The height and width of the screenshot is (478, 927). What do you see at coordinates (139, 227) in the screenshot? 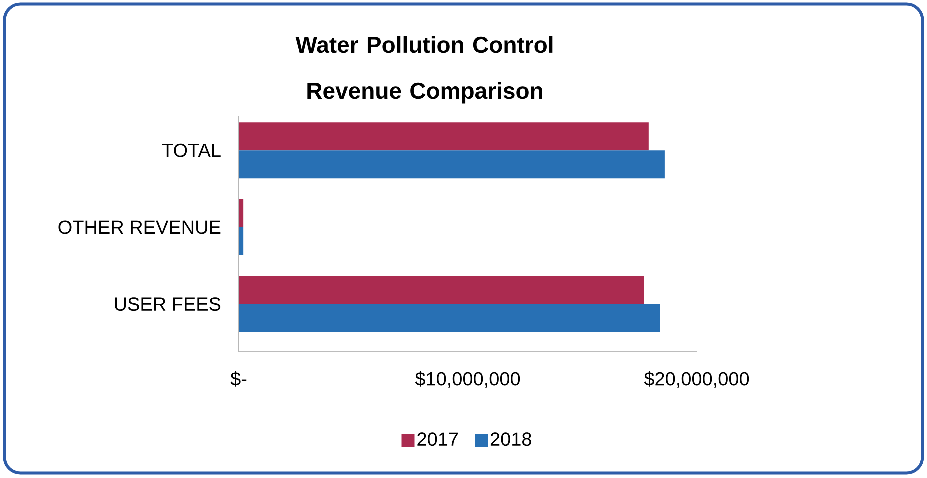
I see `y-tick-label: OTHER REVENUE` at bounding box center [139, 227].